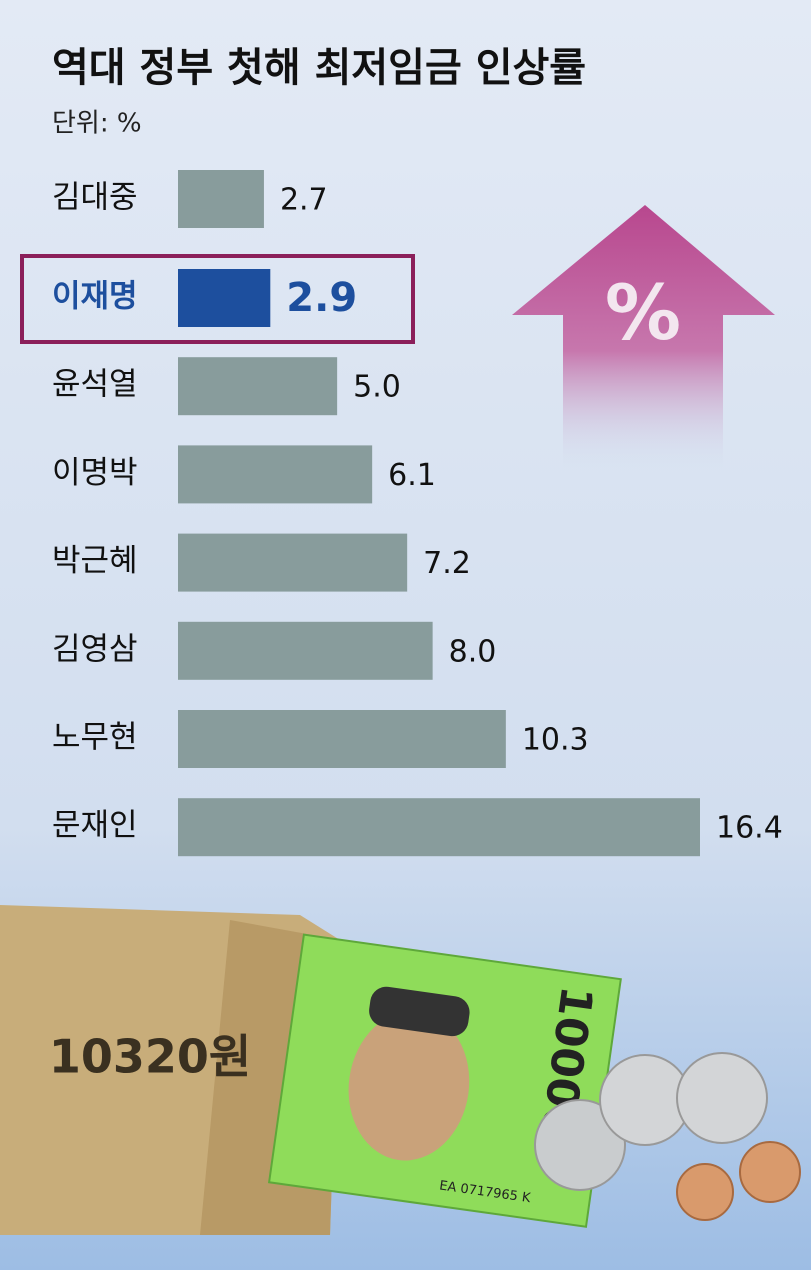  Describe the element at coordinates (95, 561) in the screenshot. I see `category-label: 박근혜` at that location.